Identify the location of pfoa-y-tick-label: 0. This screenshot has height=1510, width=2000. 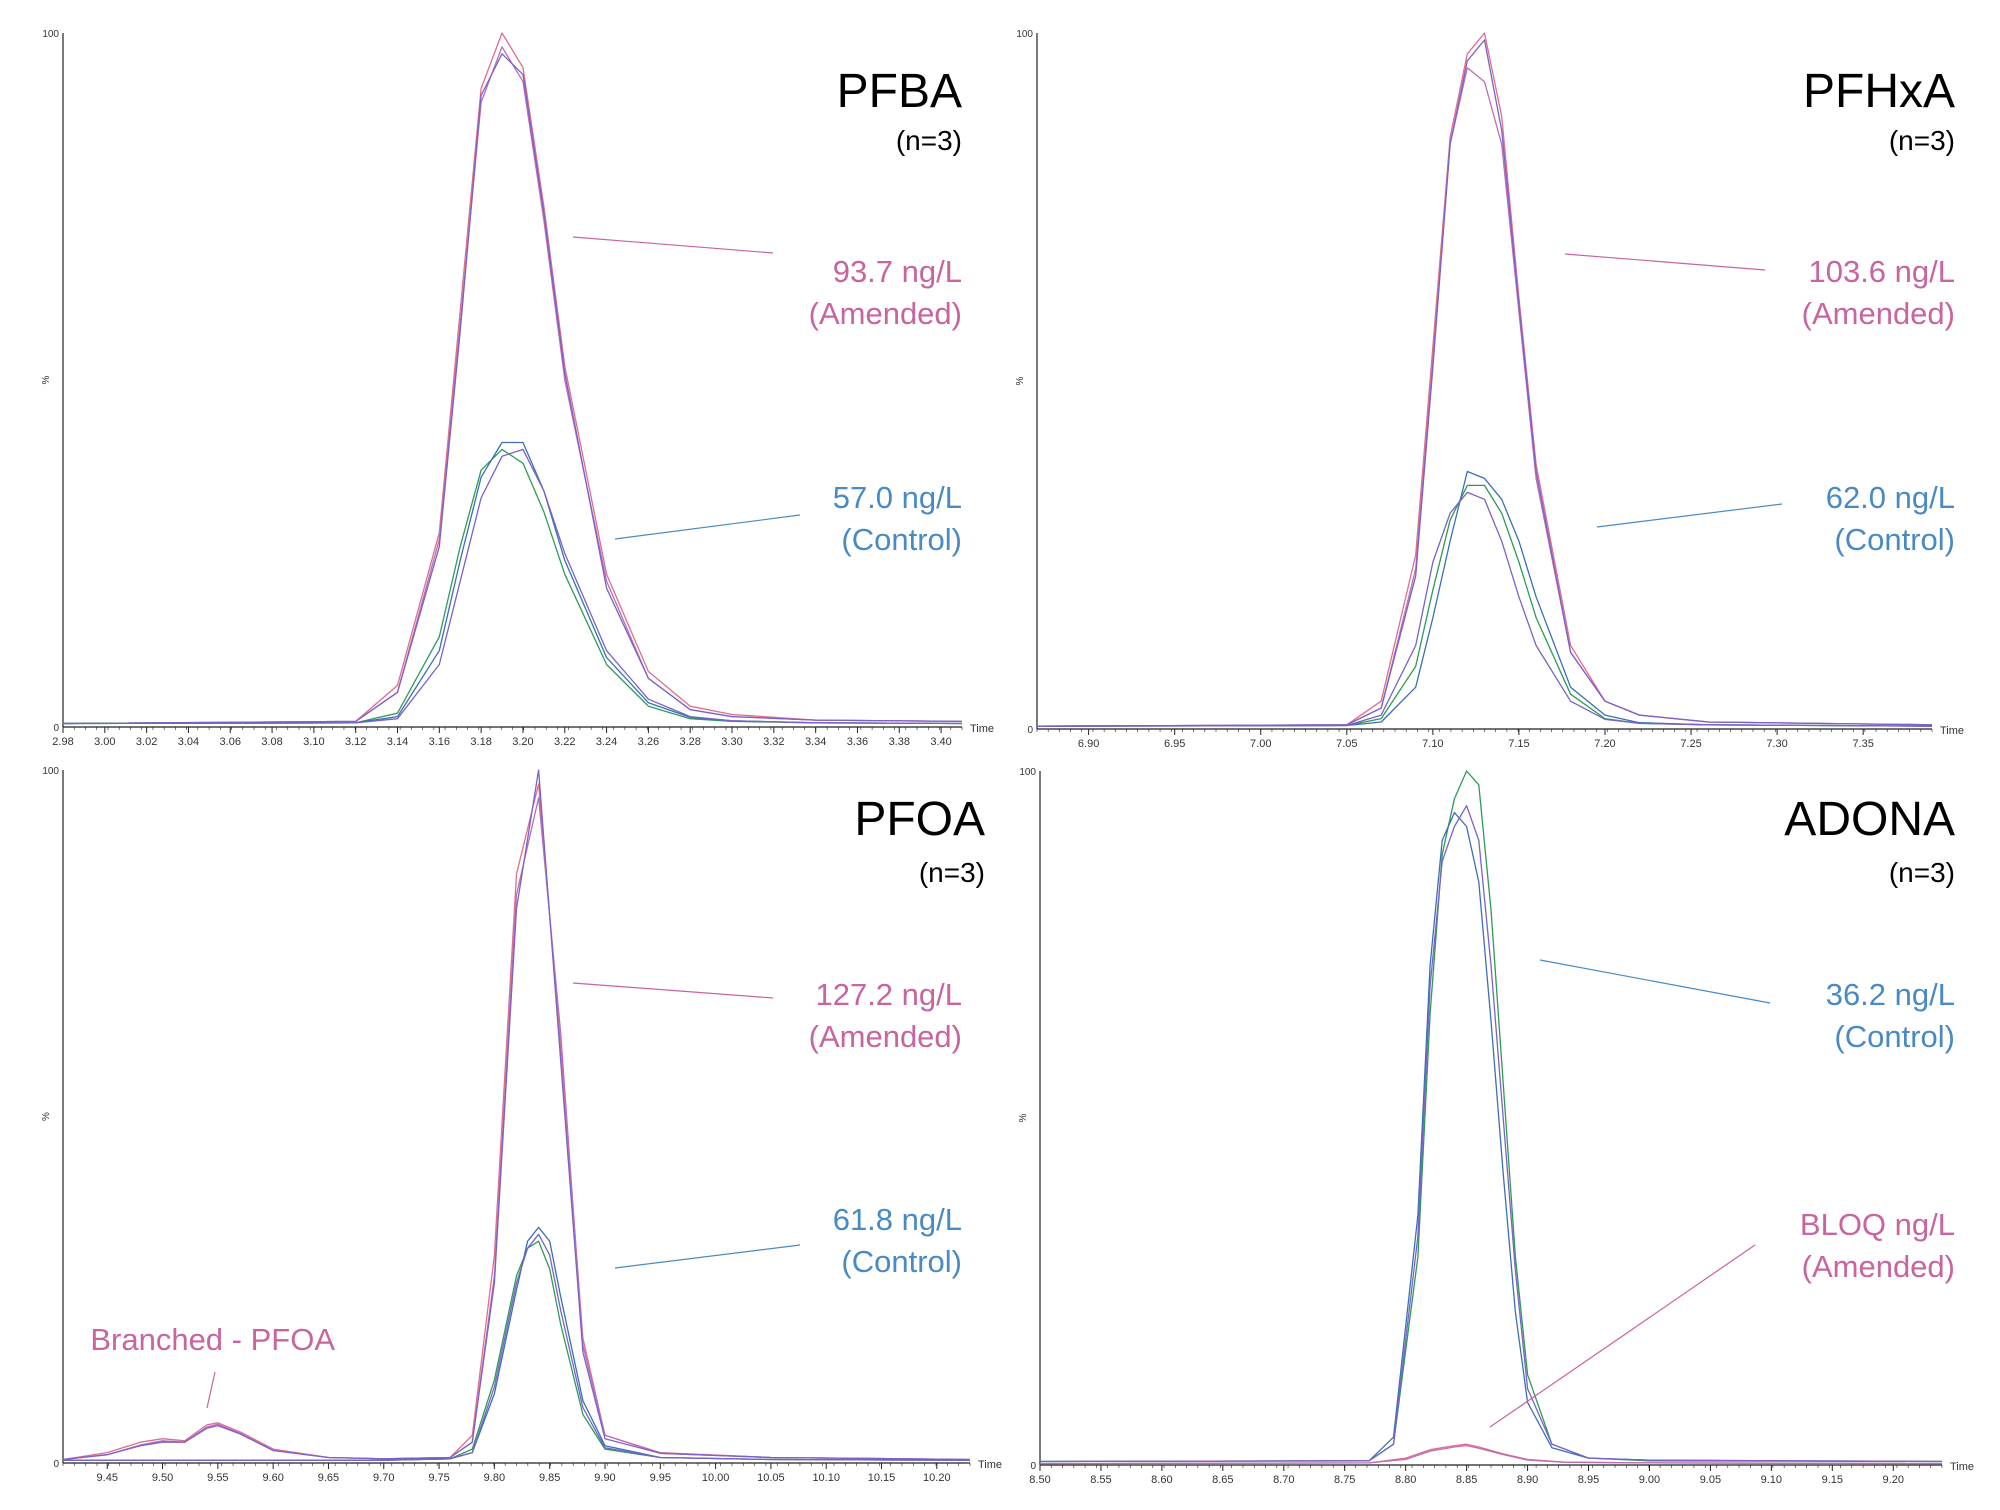
(56, 1464).